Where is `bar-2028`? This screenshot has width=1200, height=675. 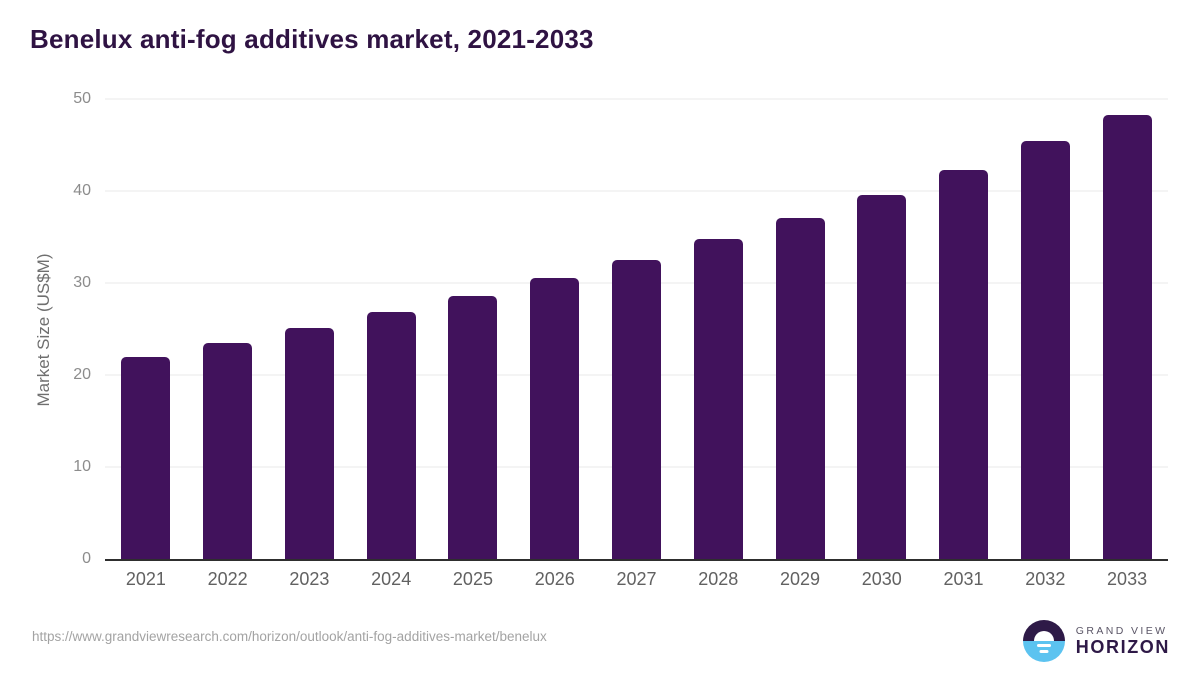
bar-2028 is located at coordinates (718, 398).